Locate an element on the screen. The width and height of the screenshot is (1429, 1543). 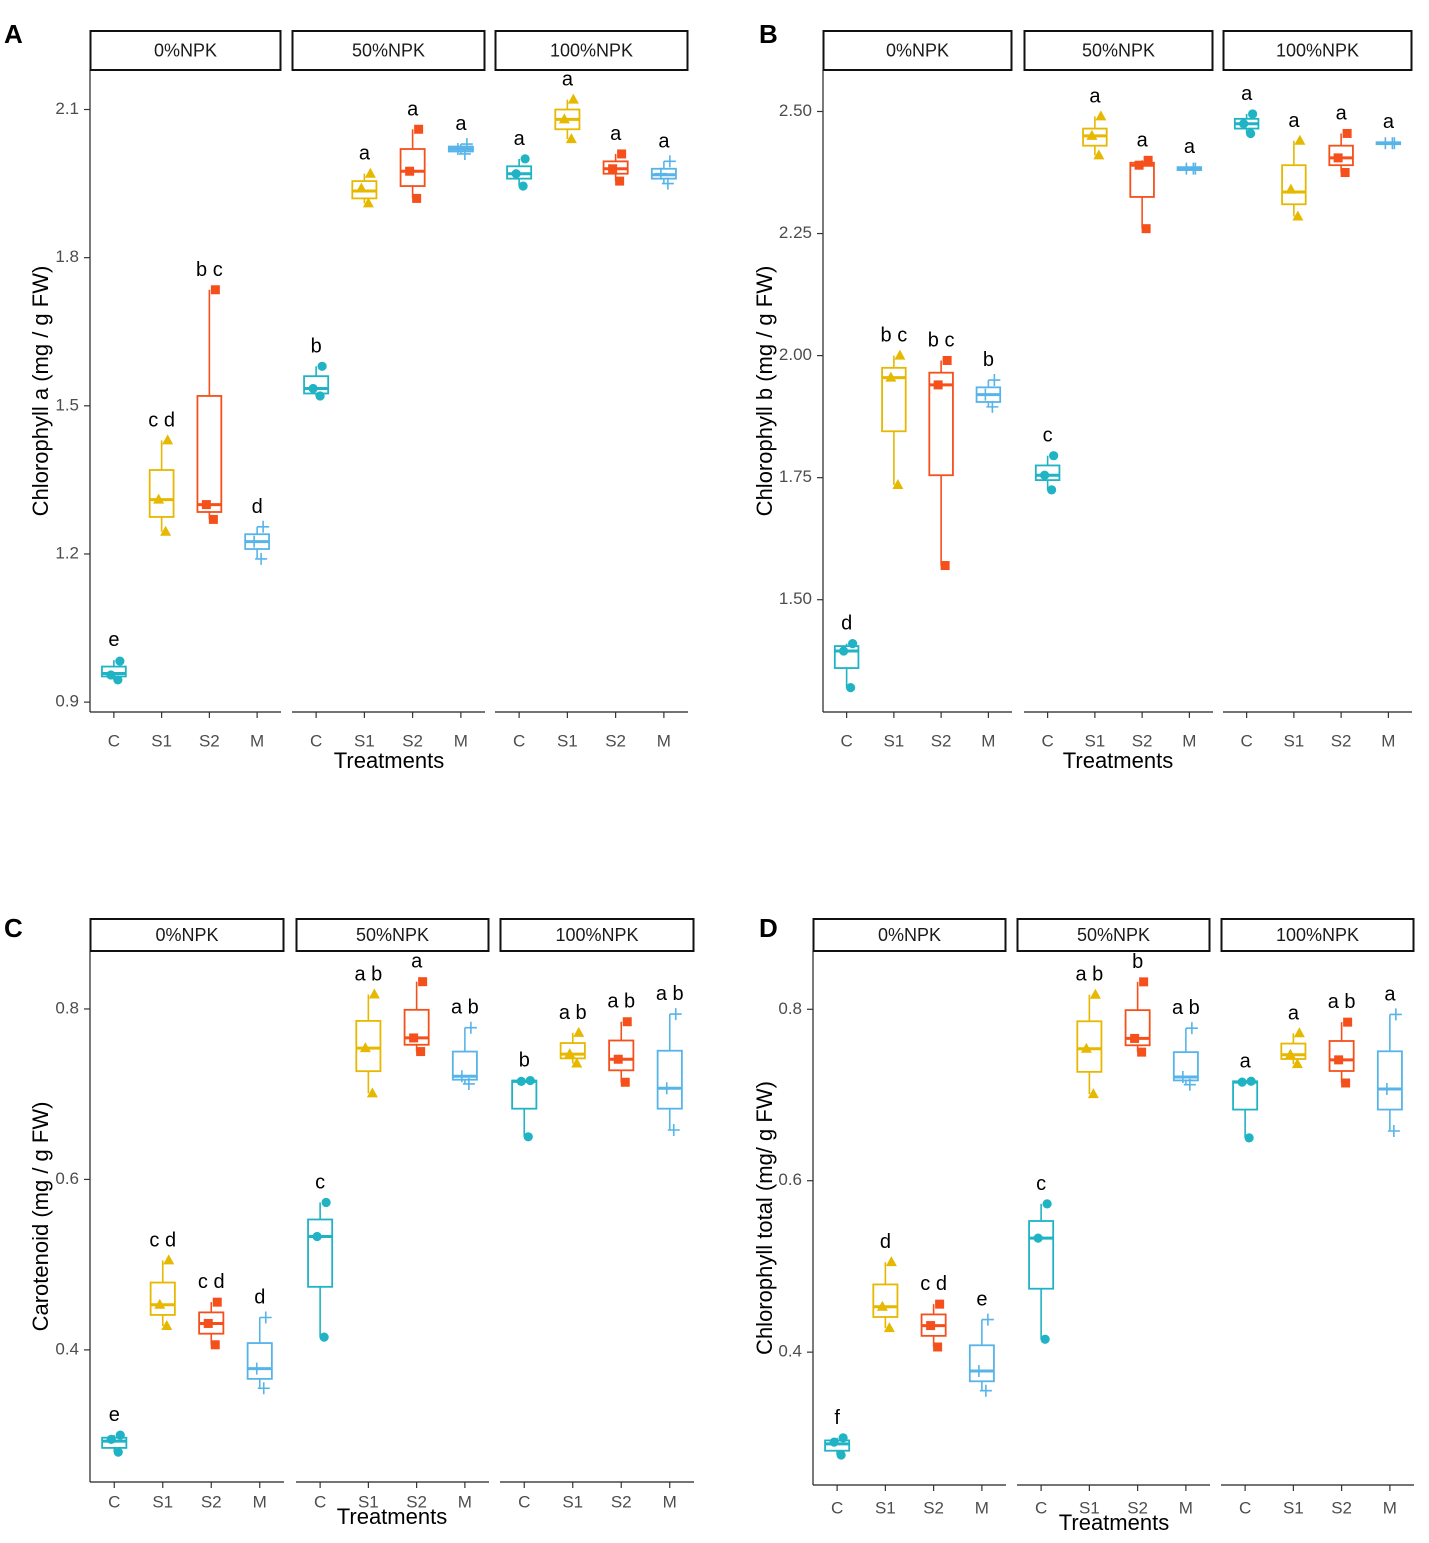
x-axis-title: Treatments is located at coordinates (389, 760).